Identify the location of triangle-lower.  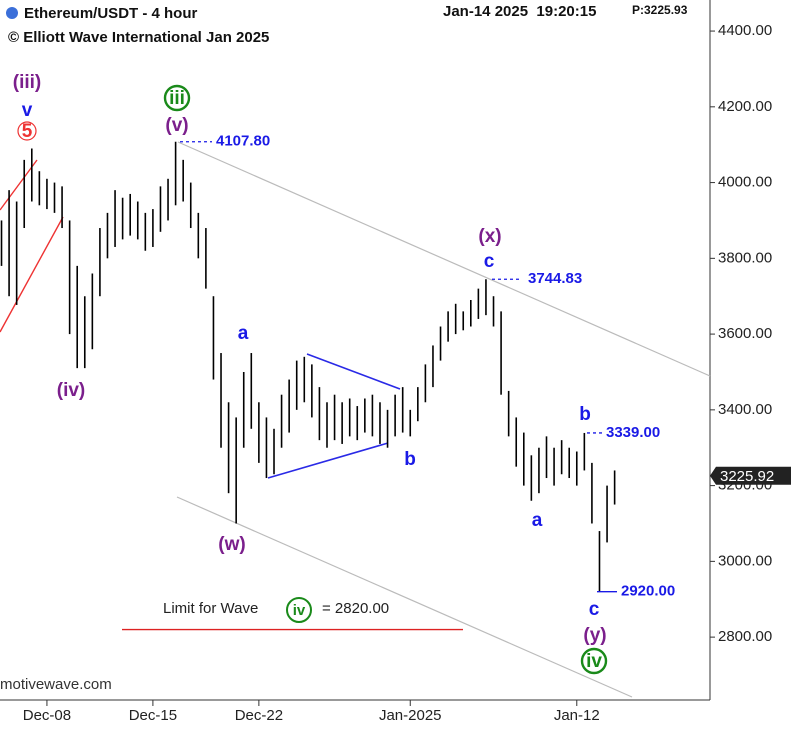
(328, 460).